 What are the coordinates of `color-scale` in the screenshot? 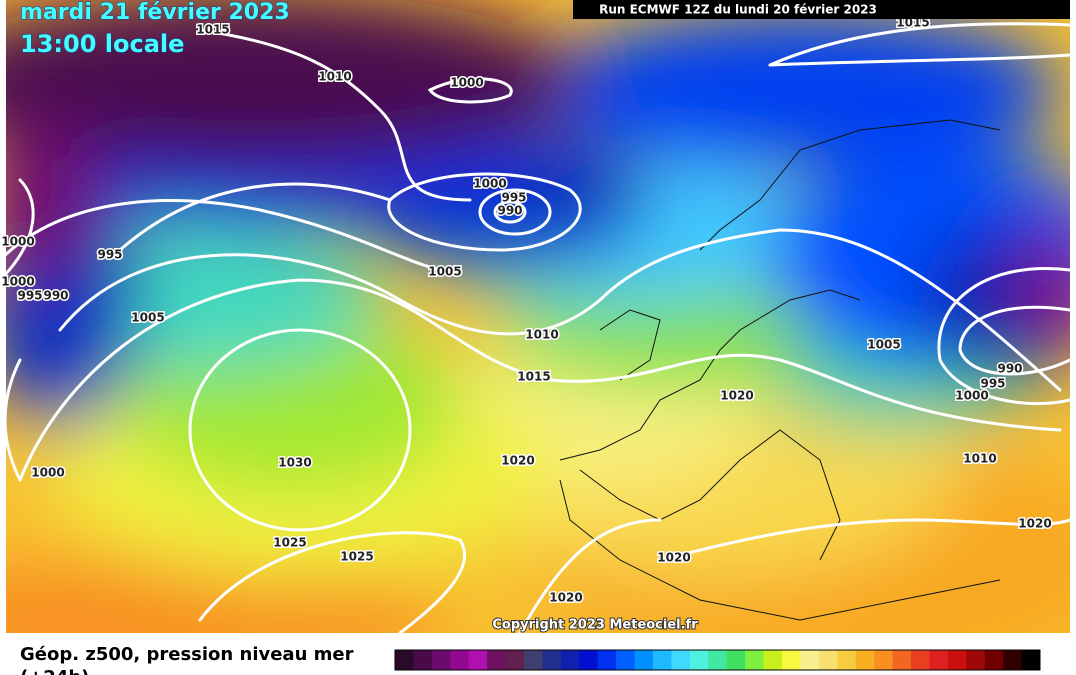 It's located at (717, 660).